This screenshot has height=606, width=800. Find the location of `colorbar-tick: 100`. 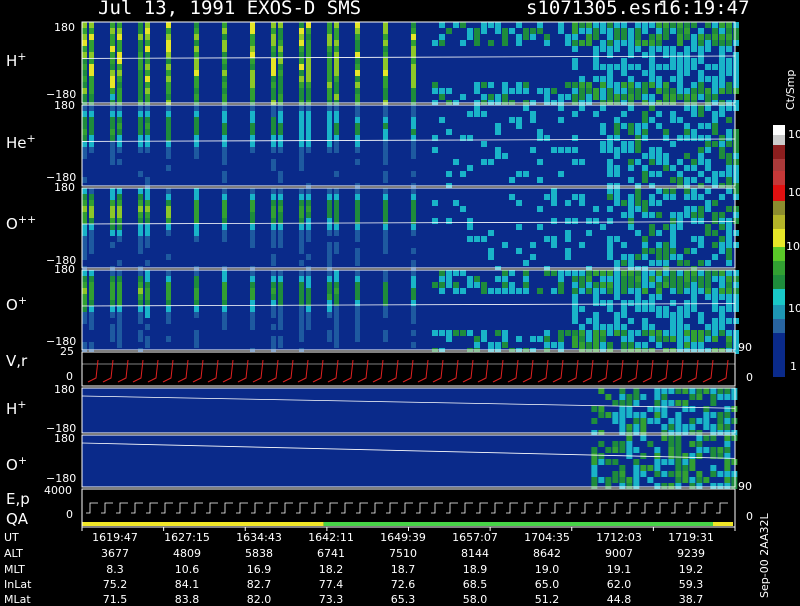

colorbar-tick: 100 is located at coordinates (793, 246).